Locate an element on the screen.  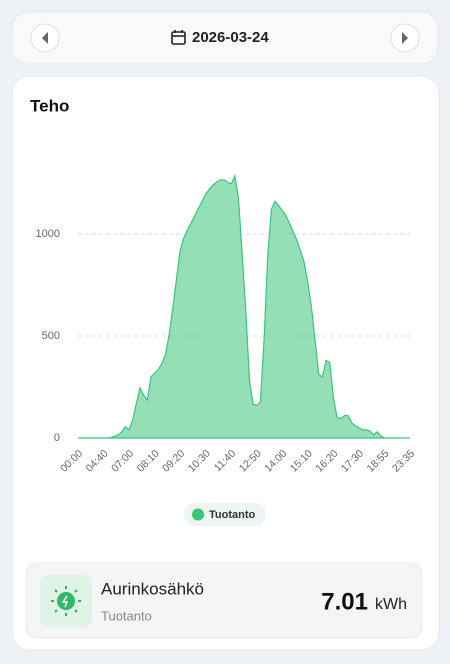
chart-title: Teho is located at coordinates (49, 105).